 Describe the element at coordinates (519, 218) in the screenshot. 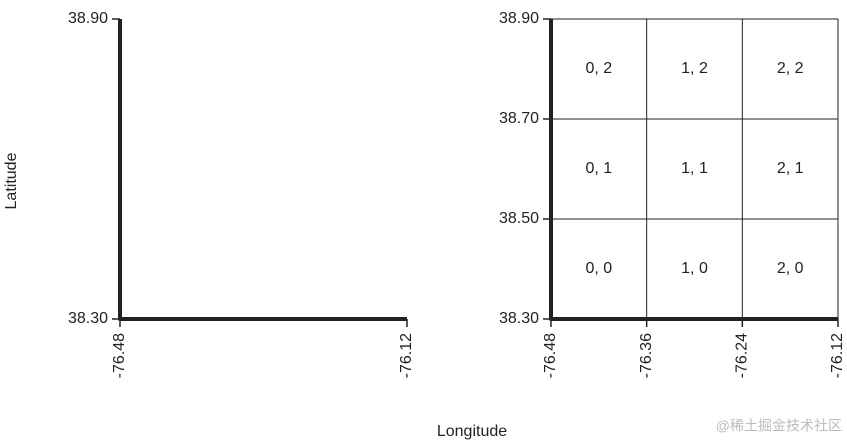

I see `y-tick-label: 38.50` at that location.